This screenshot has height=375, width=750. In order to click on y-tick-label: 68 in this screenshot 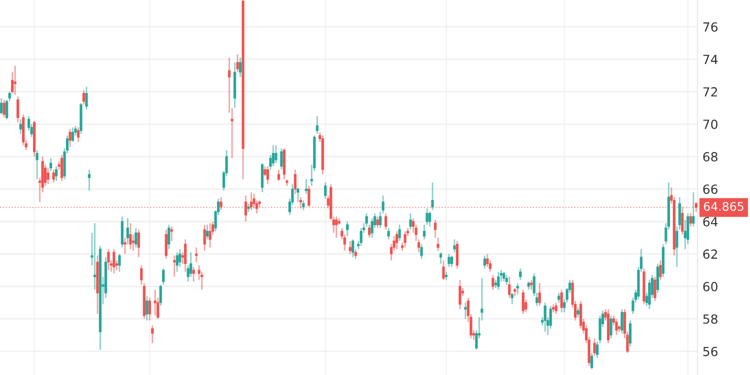, I will do `click(710, 157)`.